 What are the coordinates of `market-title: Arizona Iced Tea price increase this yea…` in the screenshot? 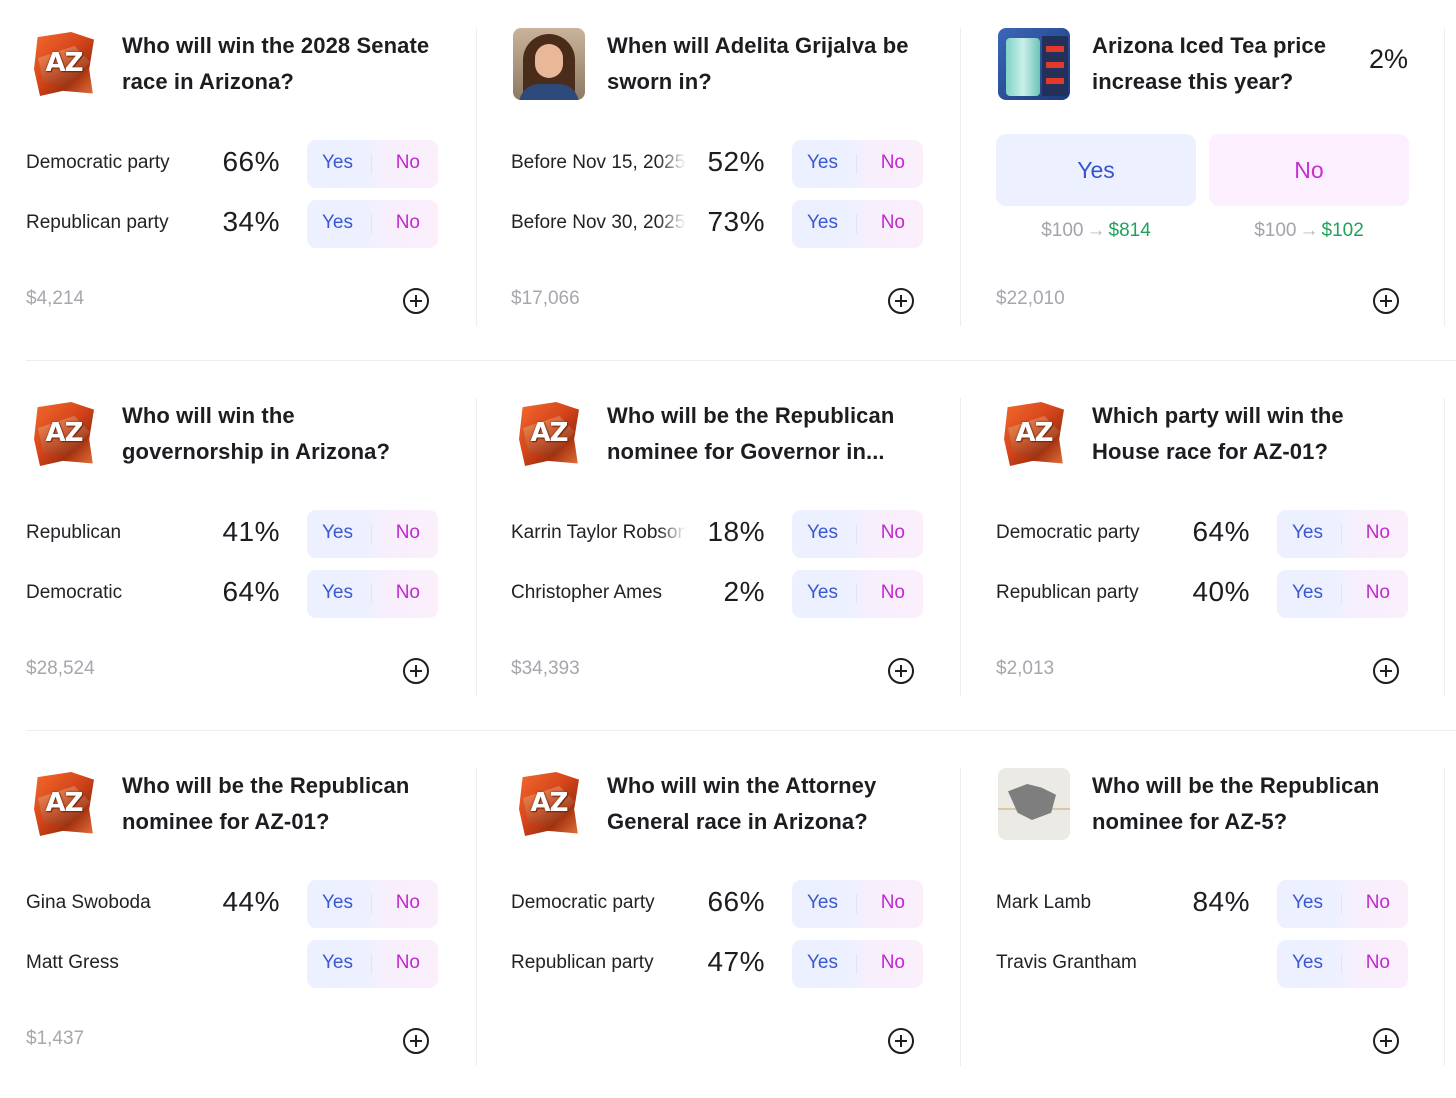 It's located at (1209, 63).